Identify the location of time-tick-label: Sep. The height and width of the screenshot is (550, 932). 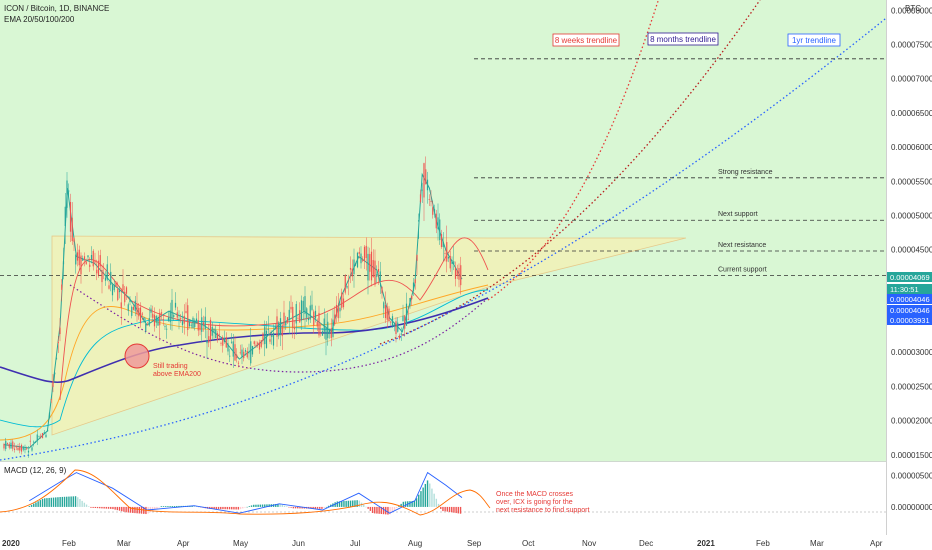
(474, 543).